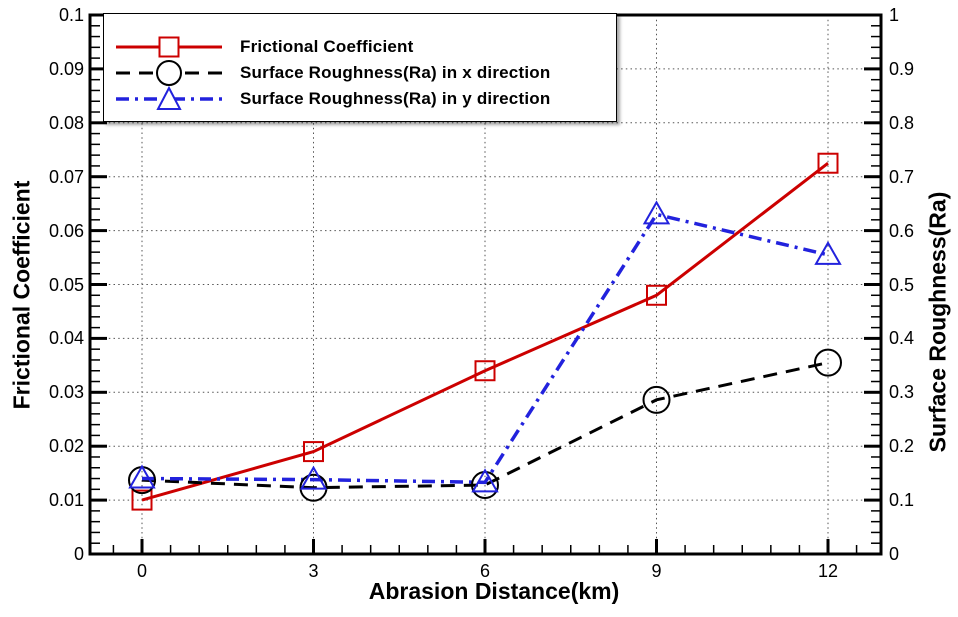  What do you see at coordinates (828, 571) in the screenshot?
I see `x-tick-label: 12` at bounding box center [828, 571].